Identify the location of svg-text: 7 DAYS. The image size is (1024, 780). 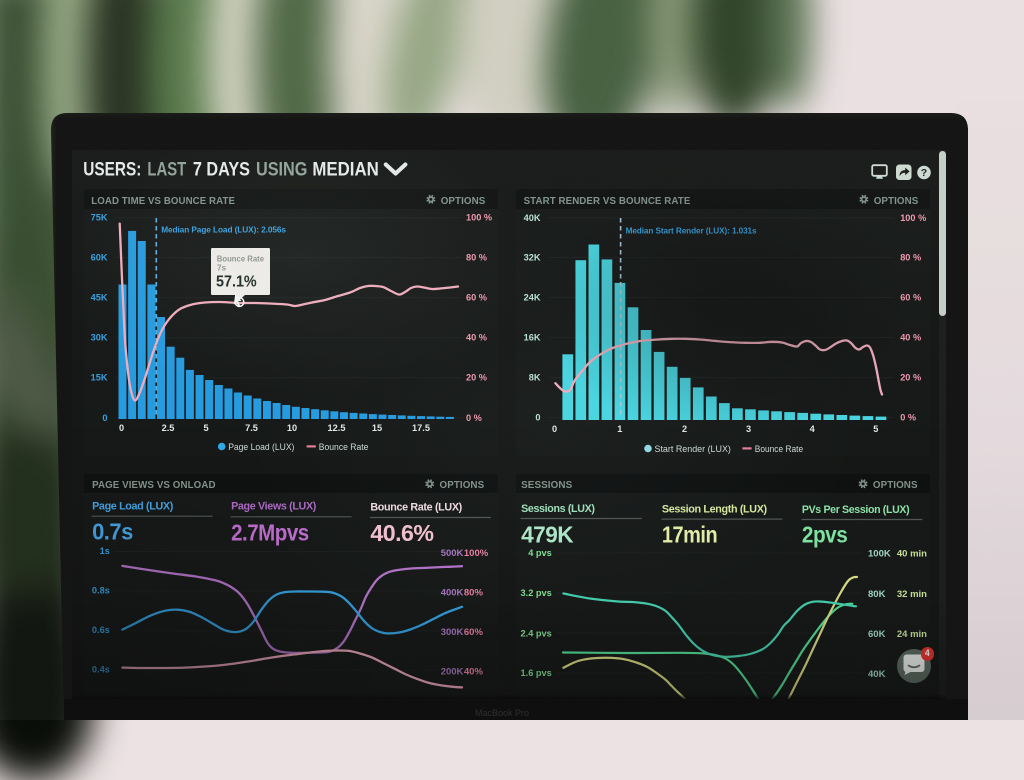
(221, 169).